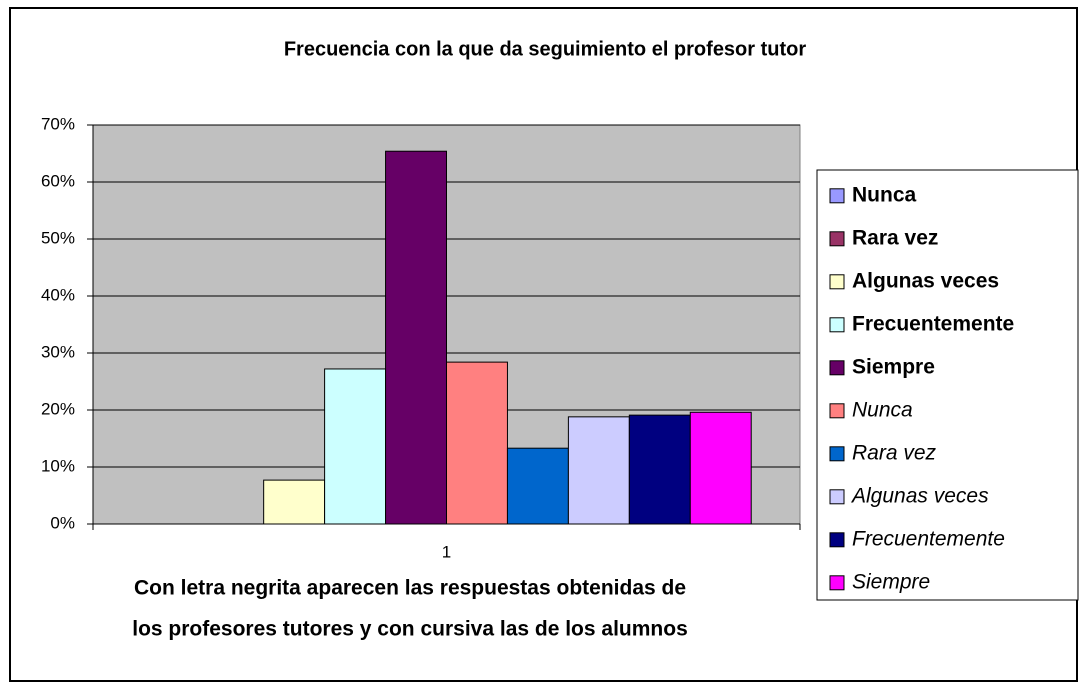 Image resolution: width=1080 pixels, height=684 pixels. Describe the element at coordinates (58, 123) in the screenshot. I see `y-tick-label: 70%` at that location.